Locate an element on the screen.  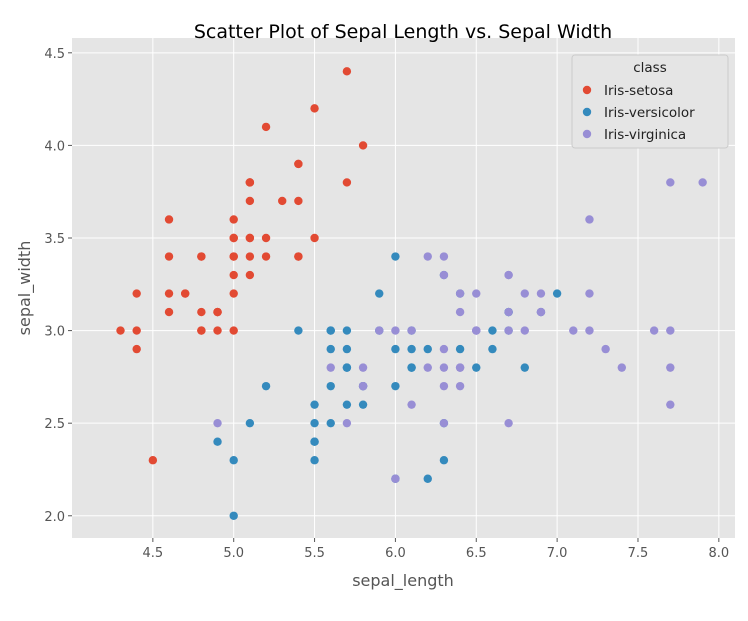
x-tick-label: 5.0 is located at coordinates (233, 553).